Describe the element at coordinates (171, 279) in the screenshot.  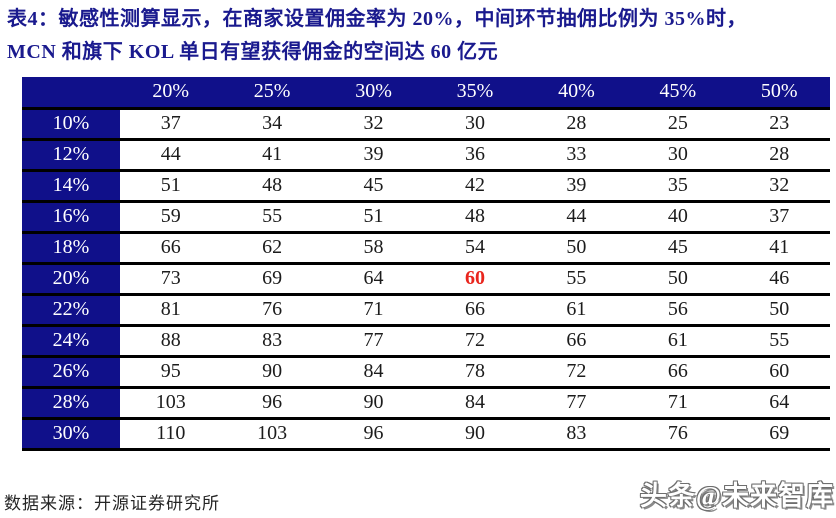
I see `value-cell: 73` at that location.